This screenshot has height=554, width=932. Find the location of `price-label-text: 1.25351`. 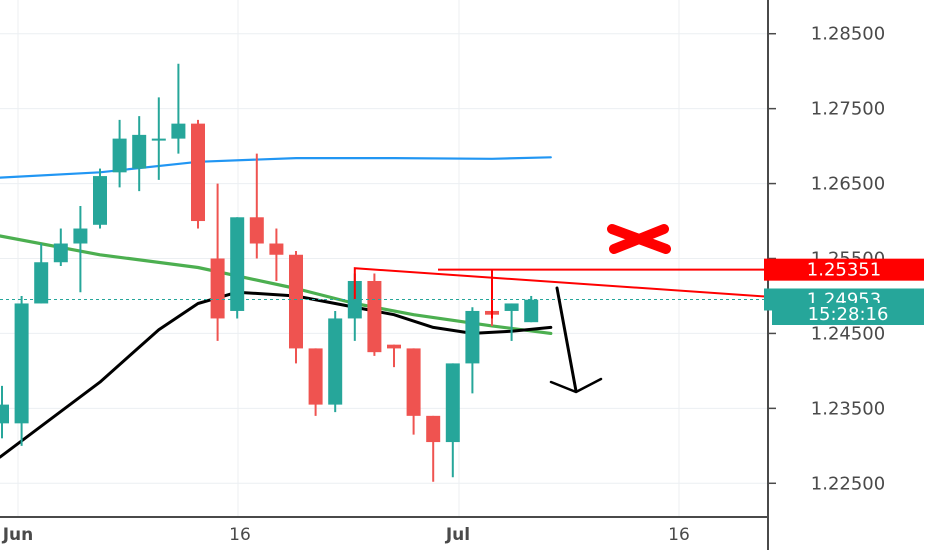

price-label-text: 1.25351 is located at coordinates (844, 270).